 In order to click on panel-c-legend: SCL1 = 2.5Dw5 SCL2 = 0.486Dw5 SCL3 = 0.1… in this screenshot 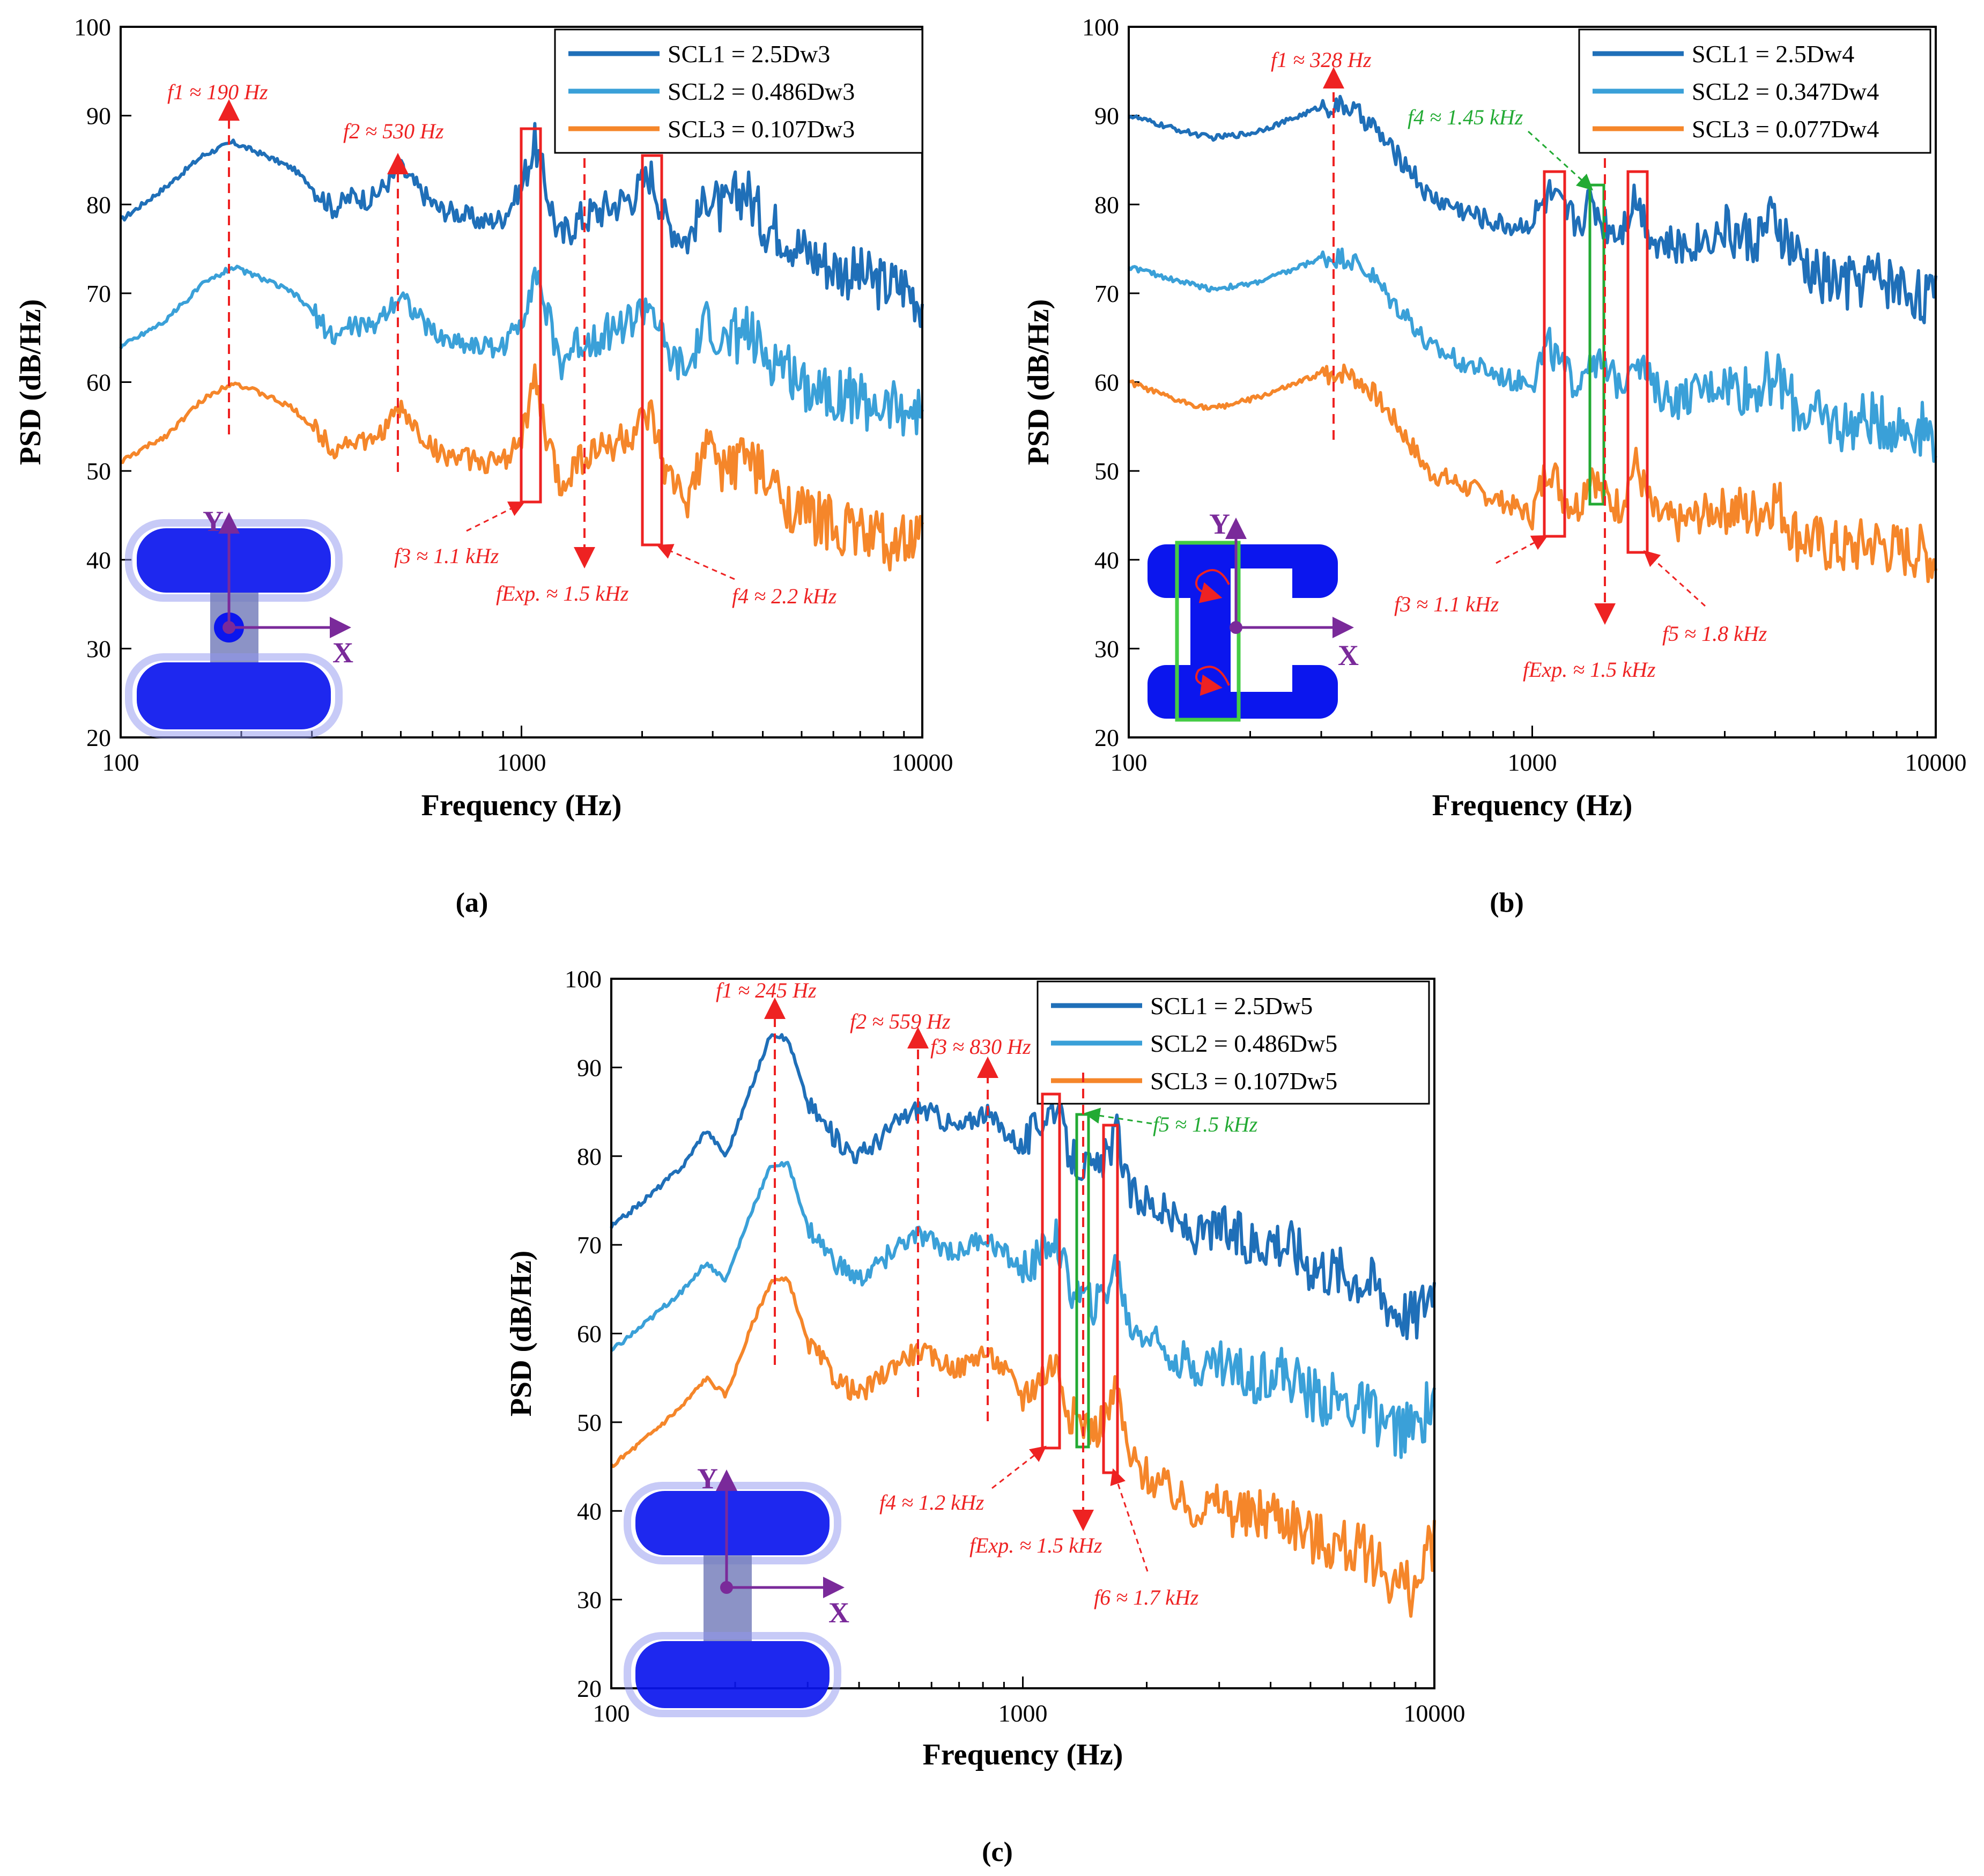, I will do `click(1233, 1042)`.